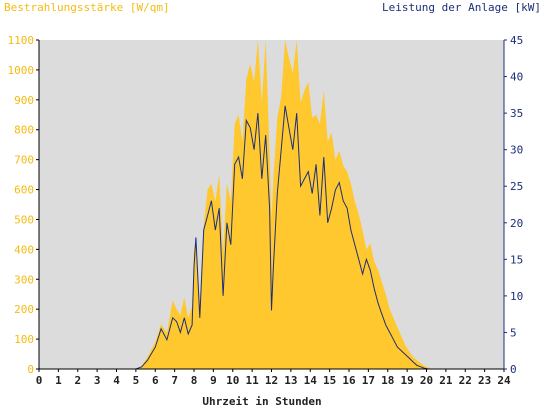  I want to click on x-tick-label: 18, so click(387, 380).